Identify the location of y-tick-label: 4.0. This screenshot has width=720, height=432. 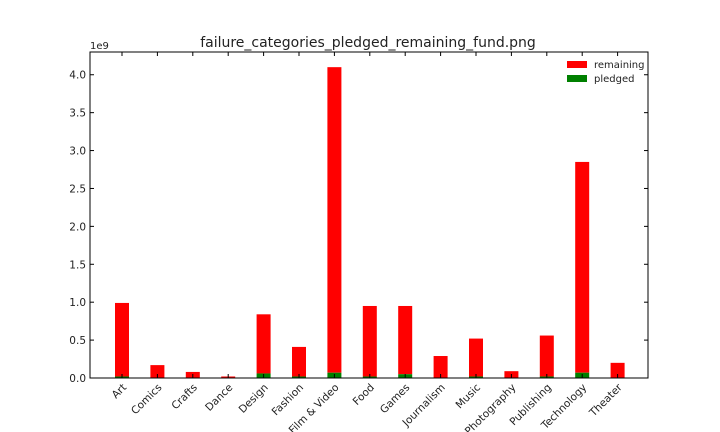
(77, 76).